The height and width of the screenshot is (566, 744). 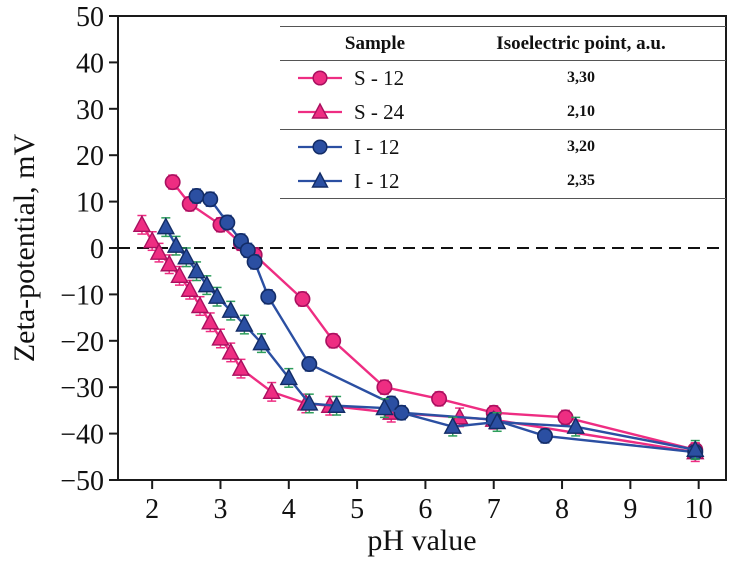 I want to click on x-axis-title: pH value, so click(x=422, y=540).